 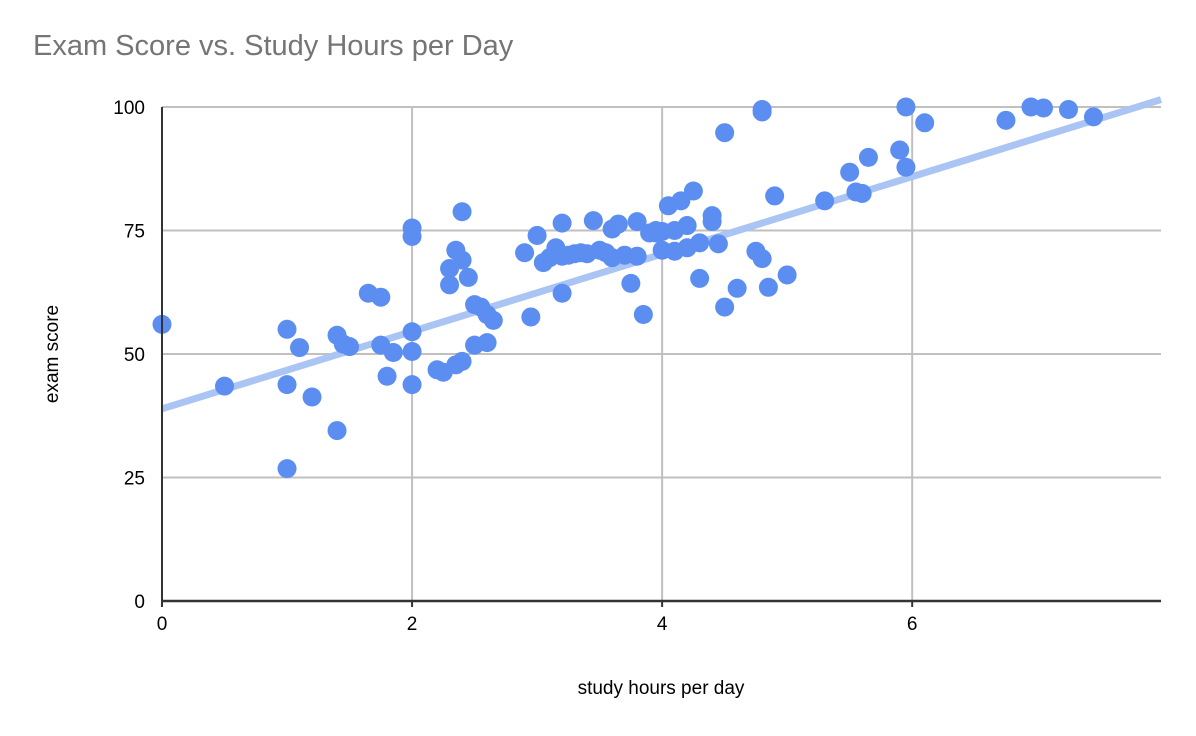 I want to click on x-tick-label: 2, so click(x=412, y=624).